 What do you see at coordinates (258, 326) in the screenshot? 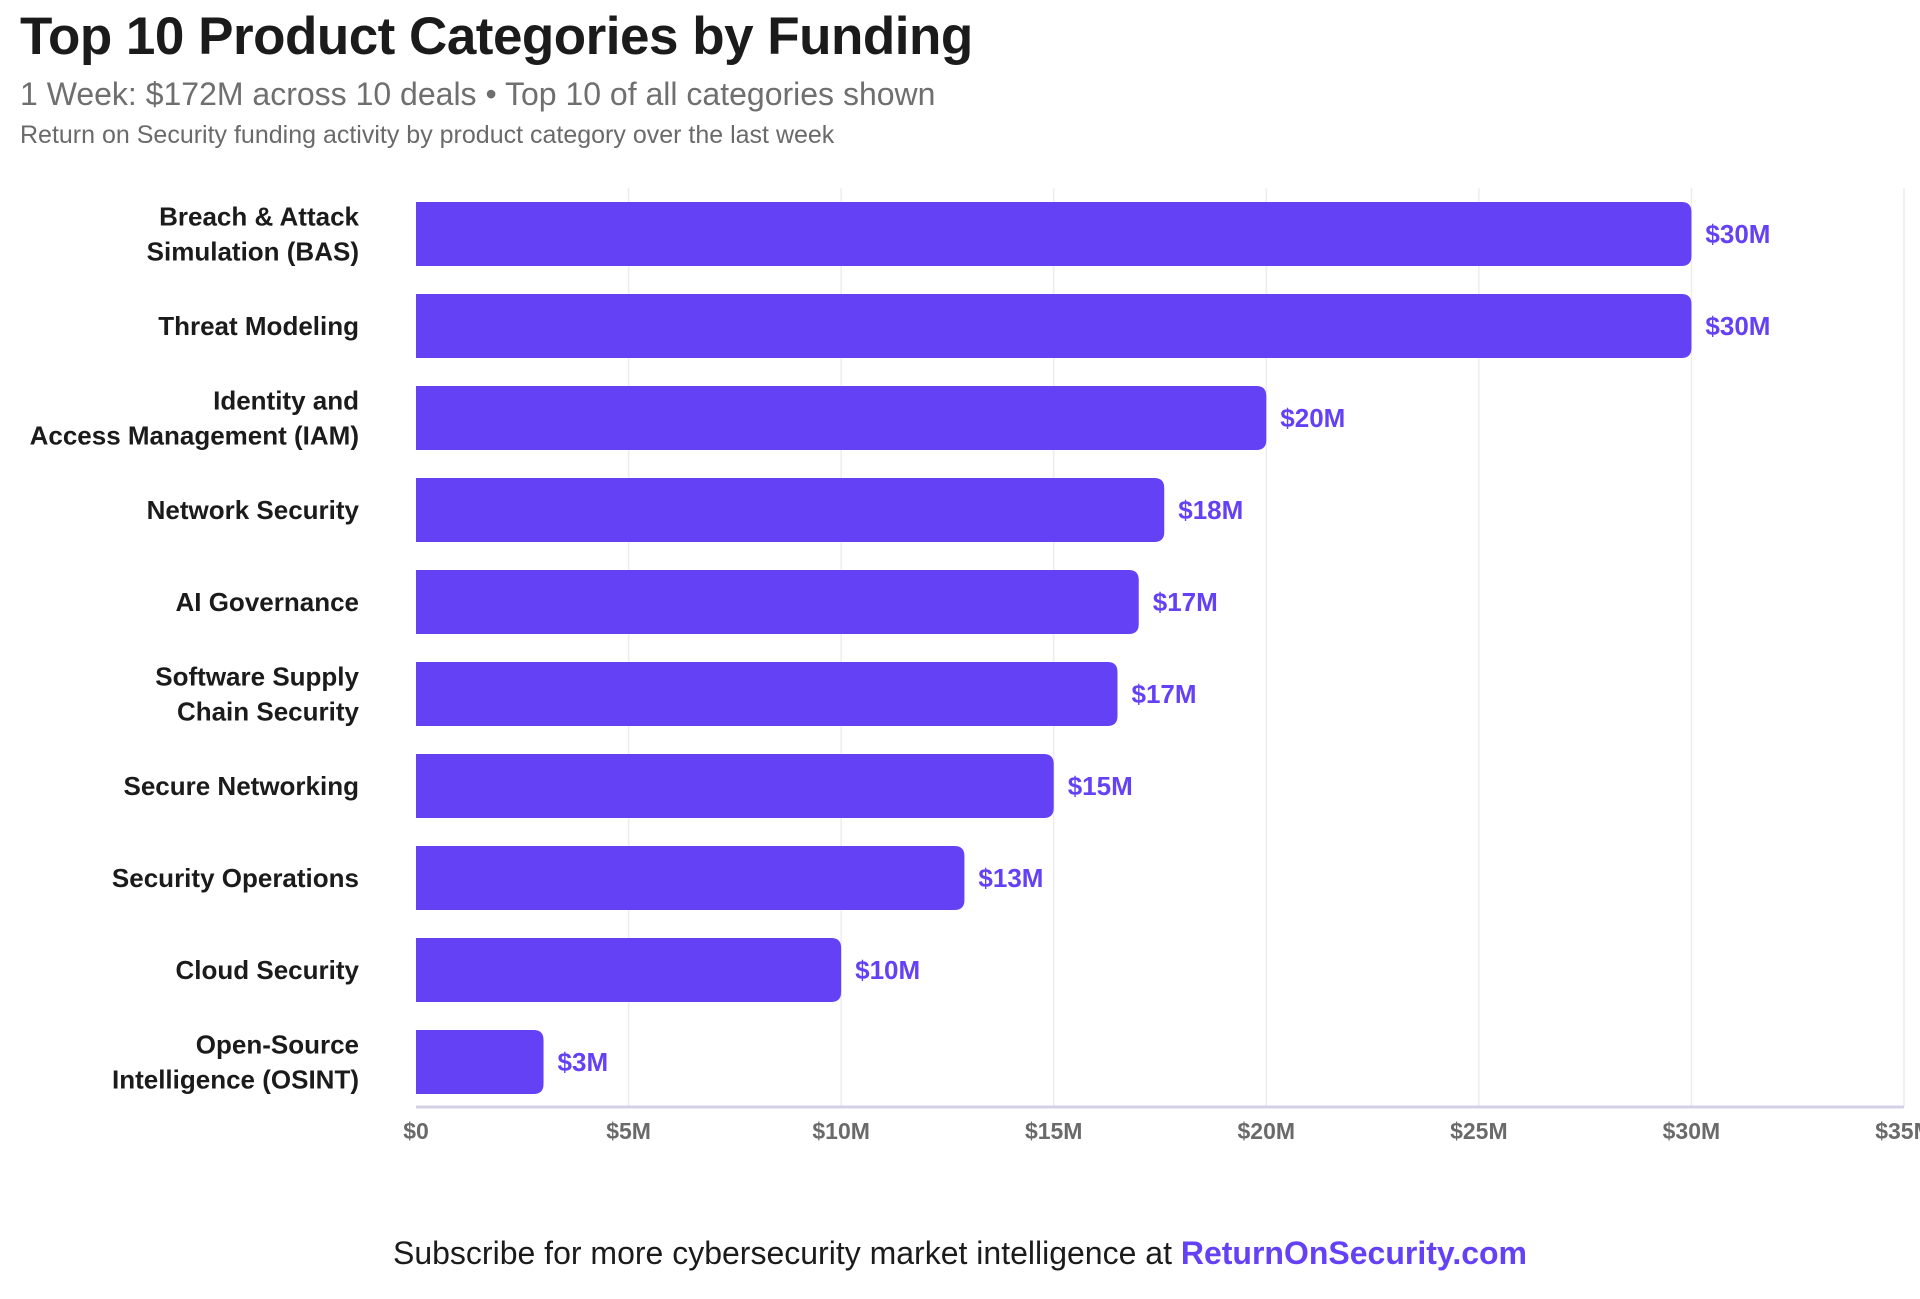
I see `category-label: Threat Modeling` at bounding box center [258, 326].